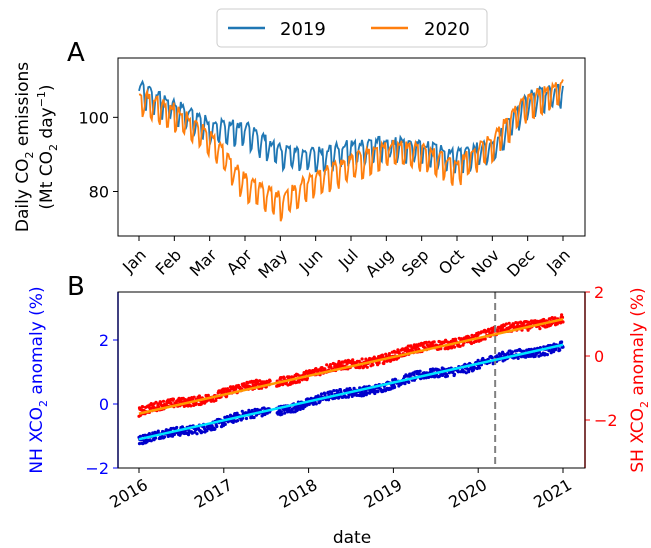 Image resolution: width=651 pixels, height=548 pixels. Describe the element at coordinates (168, 261) in the screenshot. I see `panel-a-xtick-label: Feb` at that location.